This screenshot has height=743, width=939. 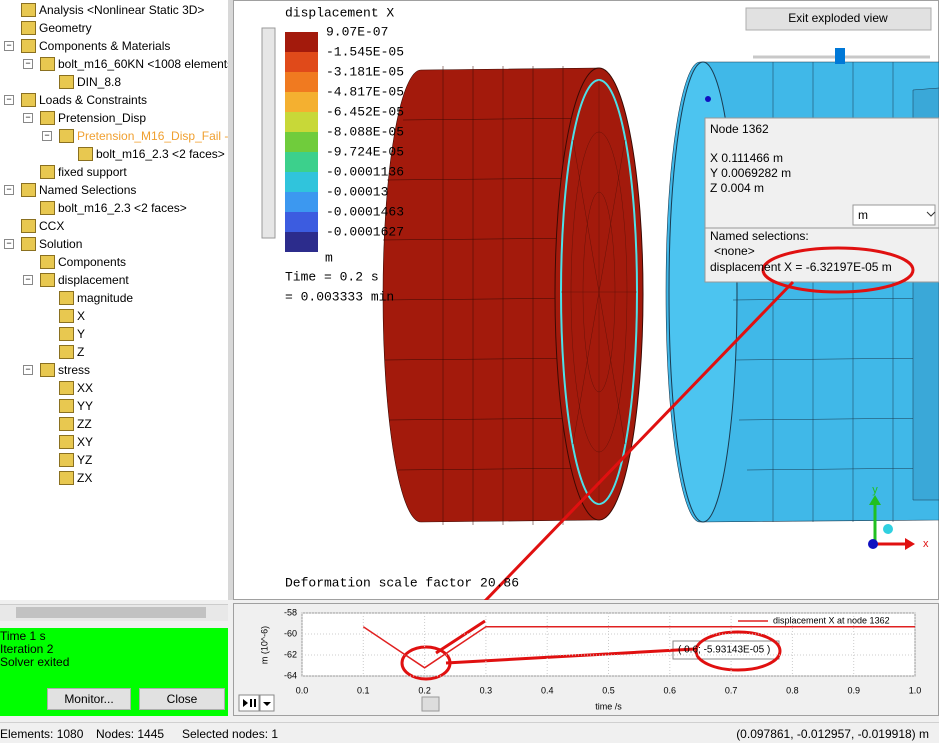 What do you see at coordinates (840, 56) in the screenshot?
I see `explode-slider-thumb` at bounding box center [840, 56].